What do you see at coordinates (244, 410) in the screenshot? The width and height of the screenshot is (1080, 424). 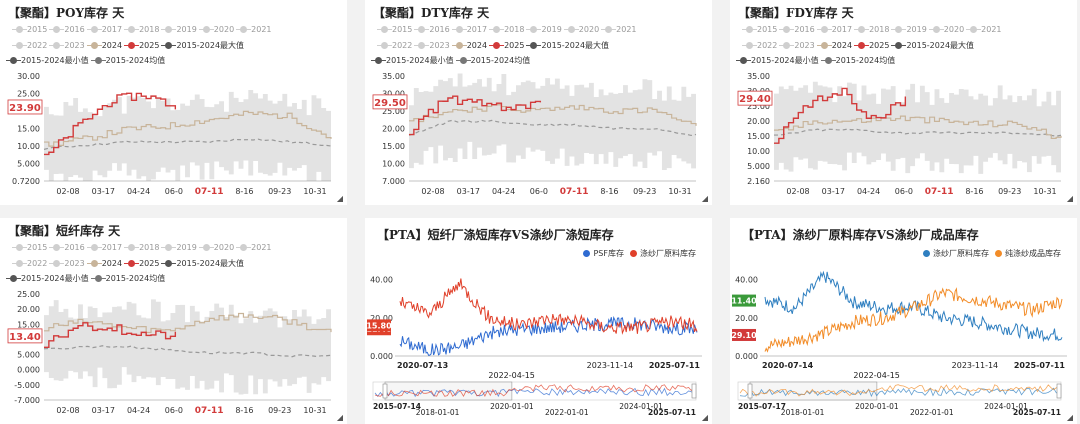 I see `x-tick-label: 8-16` at bounding box center [244, 410].